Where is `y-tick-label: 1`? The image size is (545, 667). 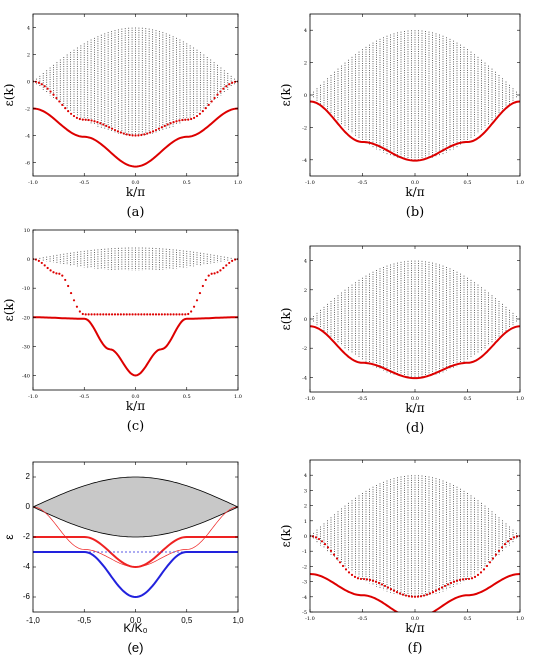
y-tick-label: 1 is located at coordinates (305, 522).